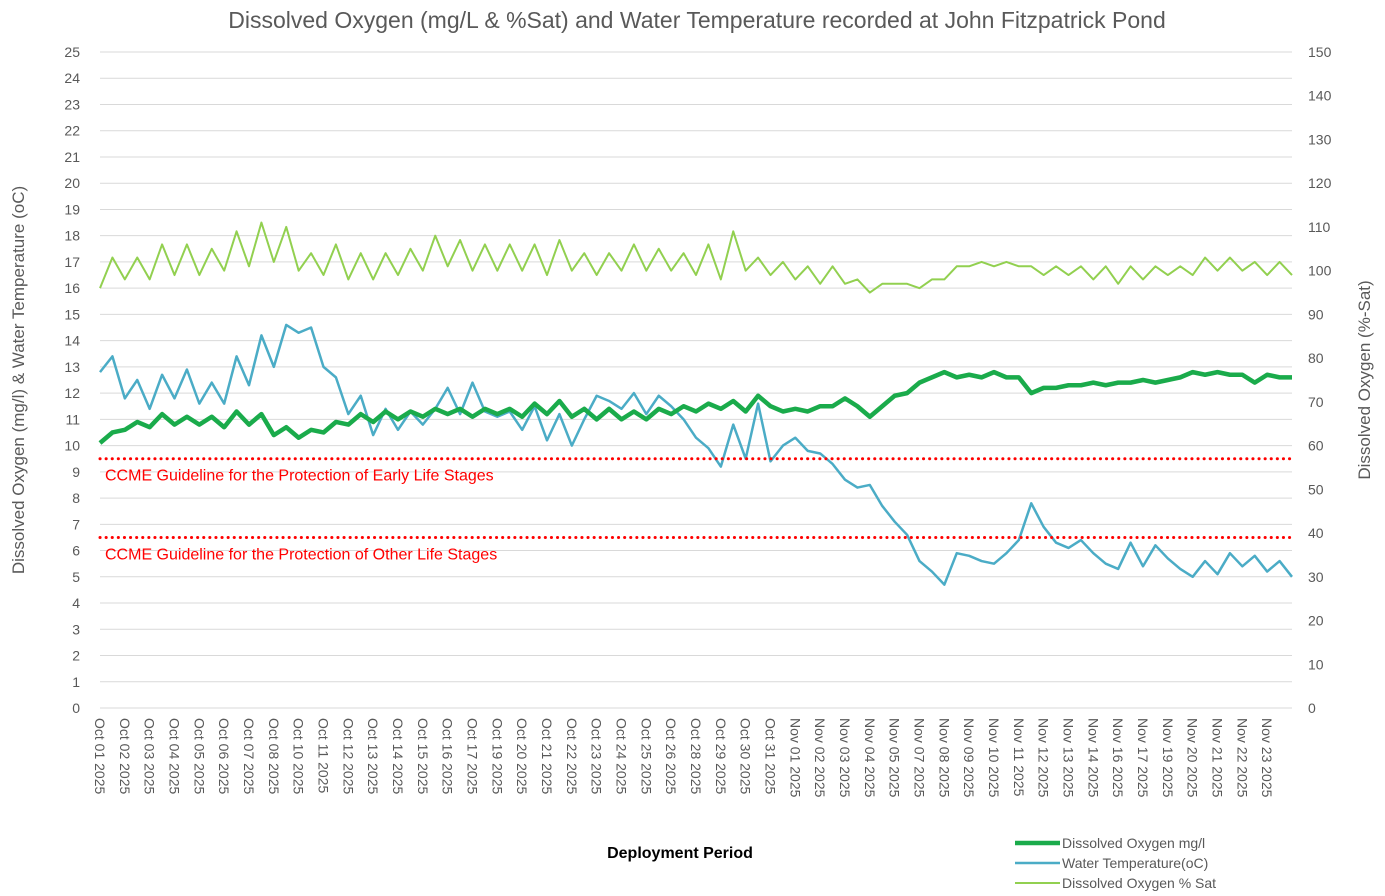 Image resolution: width=1385 pixels, height=896 pixels. What do you see at coordinates (72, 104) in the screenshot?
I see `y-tick-label: 23` at bounding box center [72, 104].